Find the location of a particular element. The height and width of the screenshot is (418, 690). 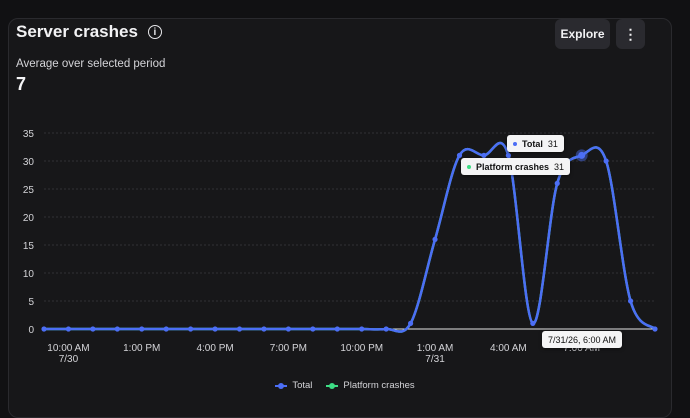

total-dot-icon is located at coordinates (515, 143).